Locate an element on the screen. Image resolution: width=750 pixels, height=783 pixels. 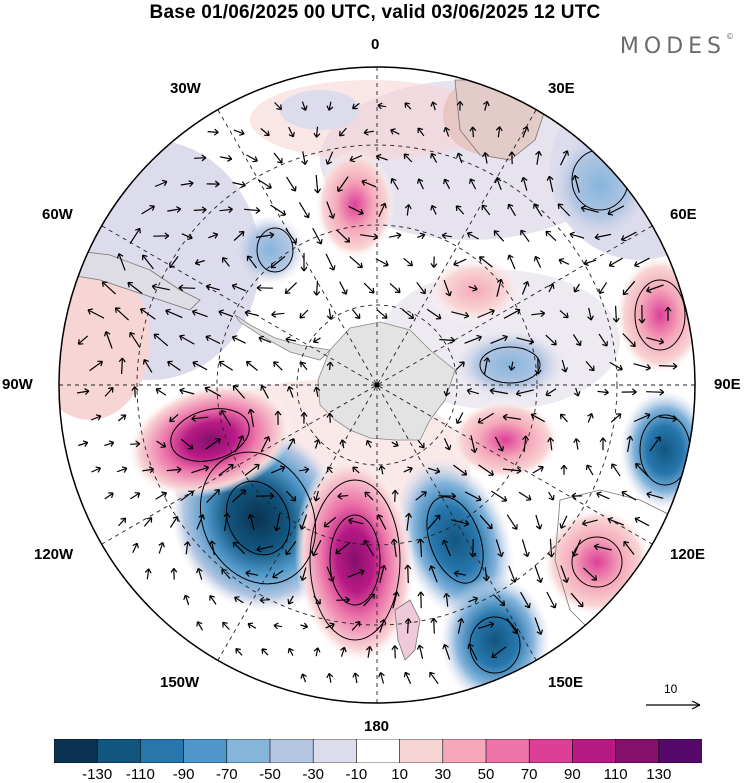
colorbar-tick-label: -110 is located at coordinates (140, 774).